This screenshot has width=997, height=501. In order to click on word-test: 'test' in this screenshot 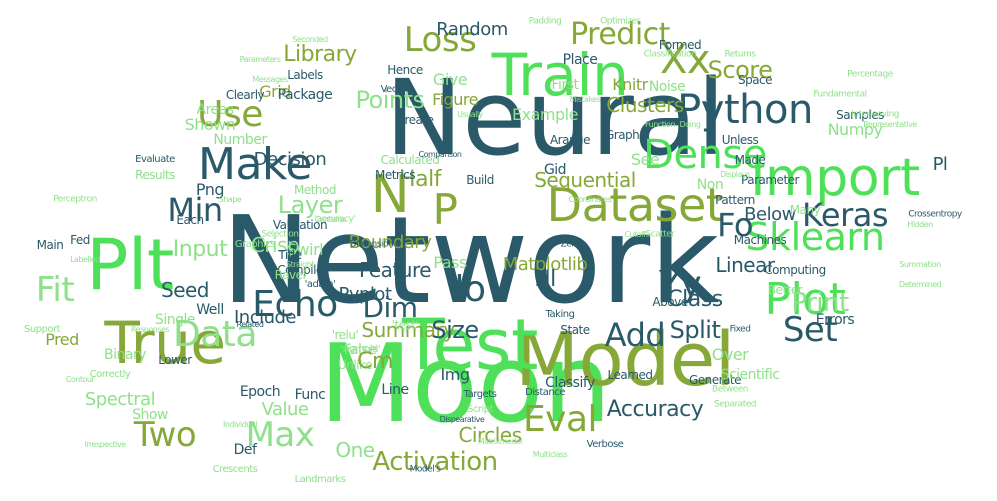, I will do `click(405, 325)`.